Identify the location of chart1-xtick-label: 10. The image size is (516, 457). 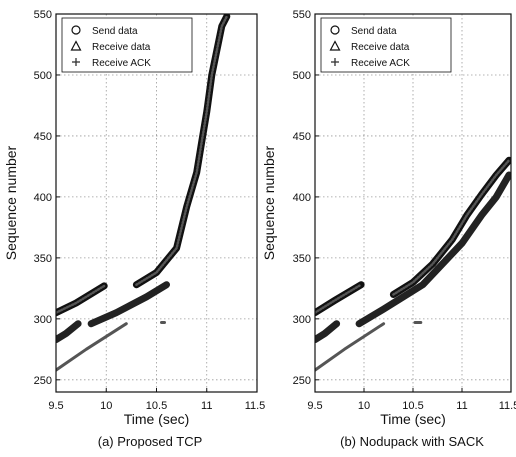
(106, 406).